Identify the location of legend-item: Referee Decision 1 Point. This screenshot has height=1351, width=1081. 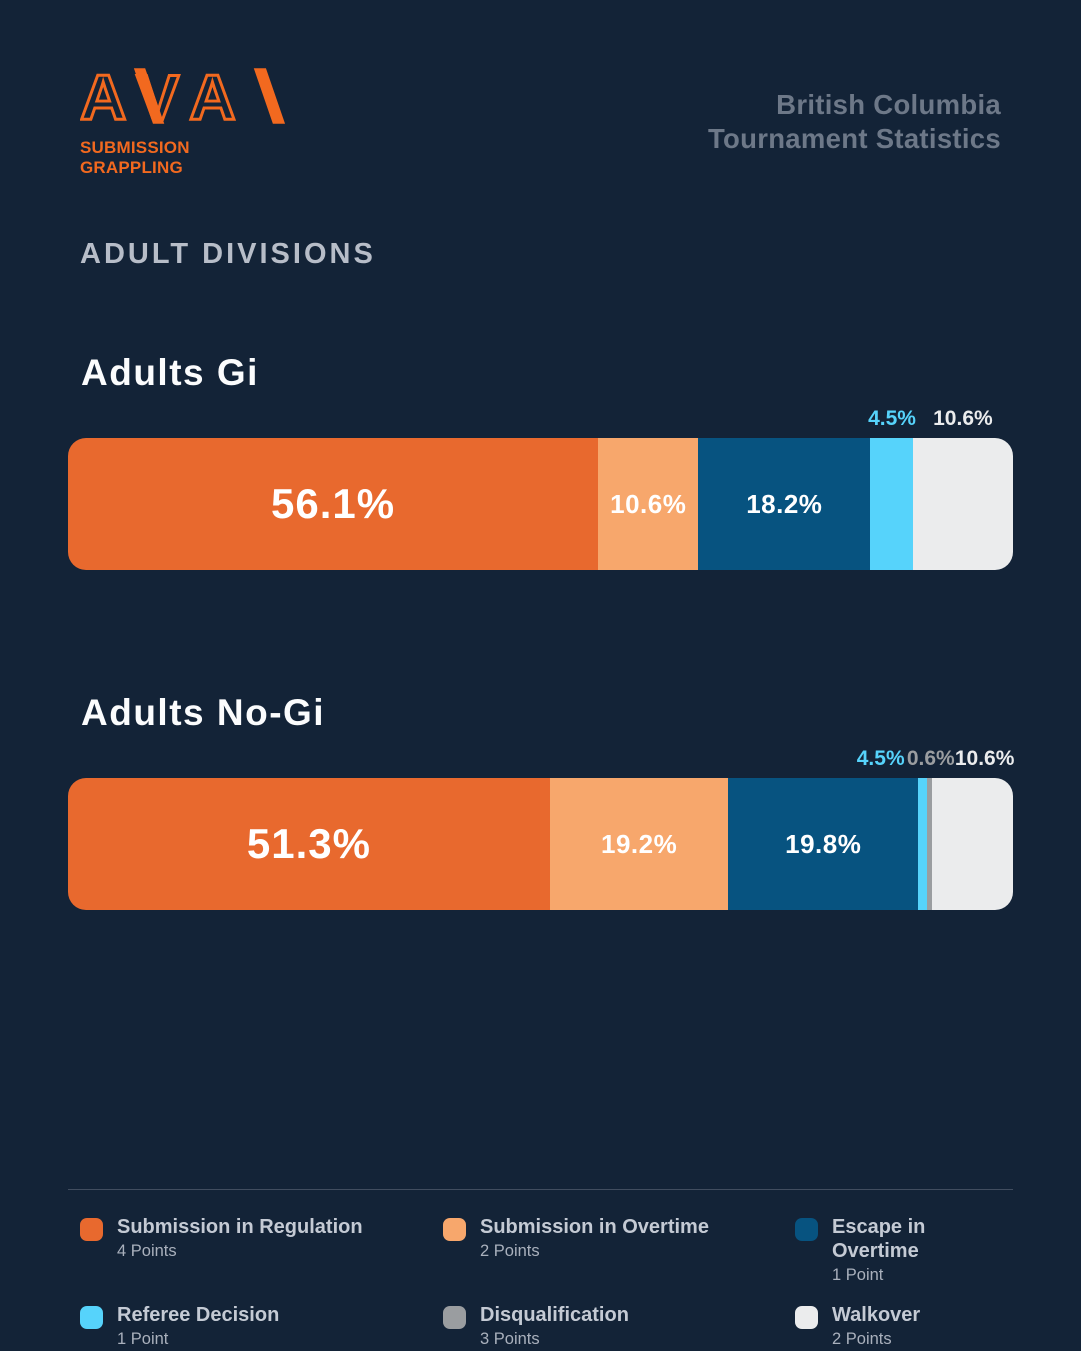
(261, 1326).